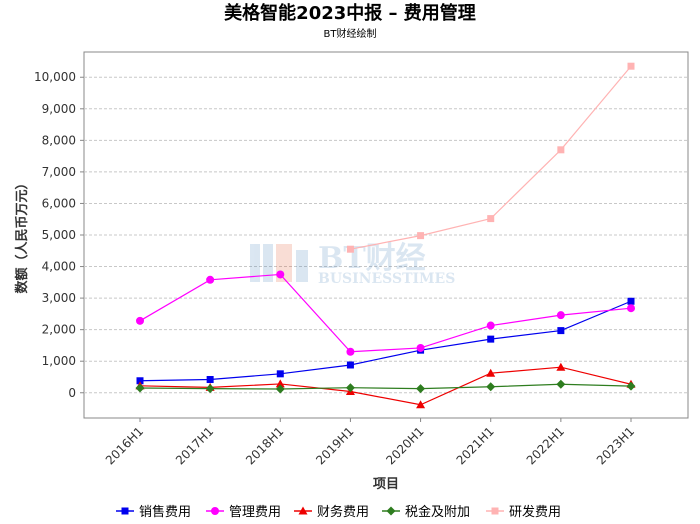 Image resolution: width=700 pixels, height=524 pixels. I want to click on legend-item: 销售费用, so click(153, 512).